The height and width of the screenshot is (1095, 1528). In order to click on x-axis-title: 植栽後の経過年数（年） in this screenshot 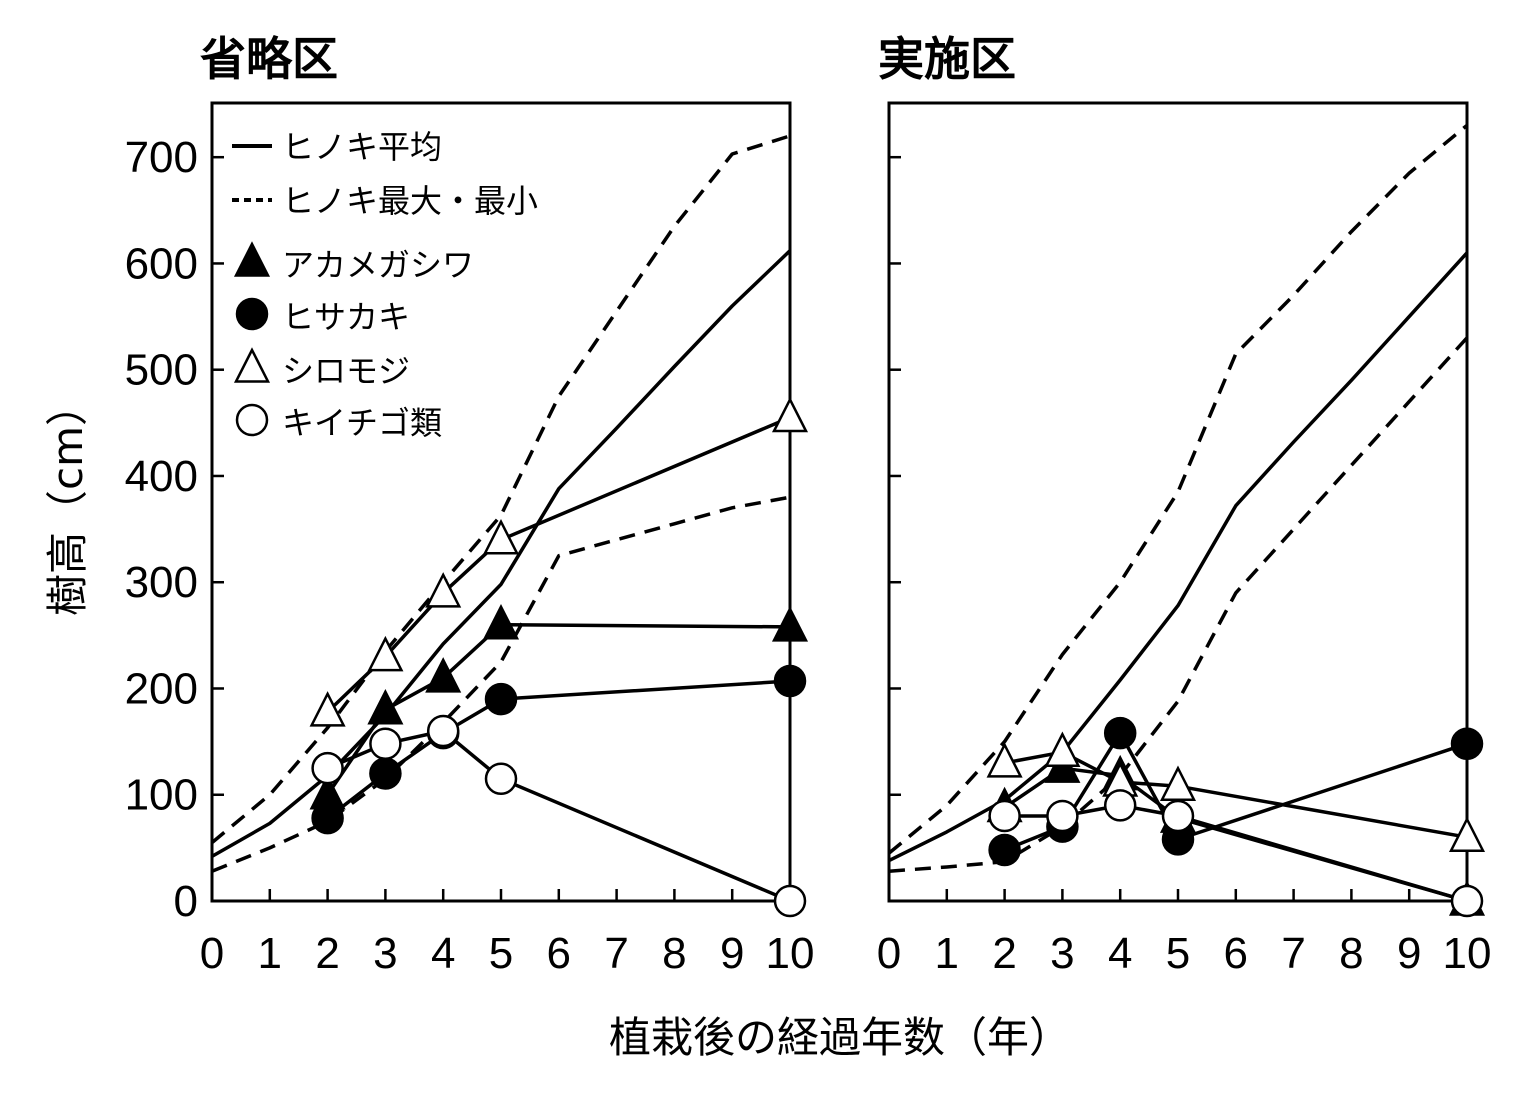, I will do `click(840, 1037)`.